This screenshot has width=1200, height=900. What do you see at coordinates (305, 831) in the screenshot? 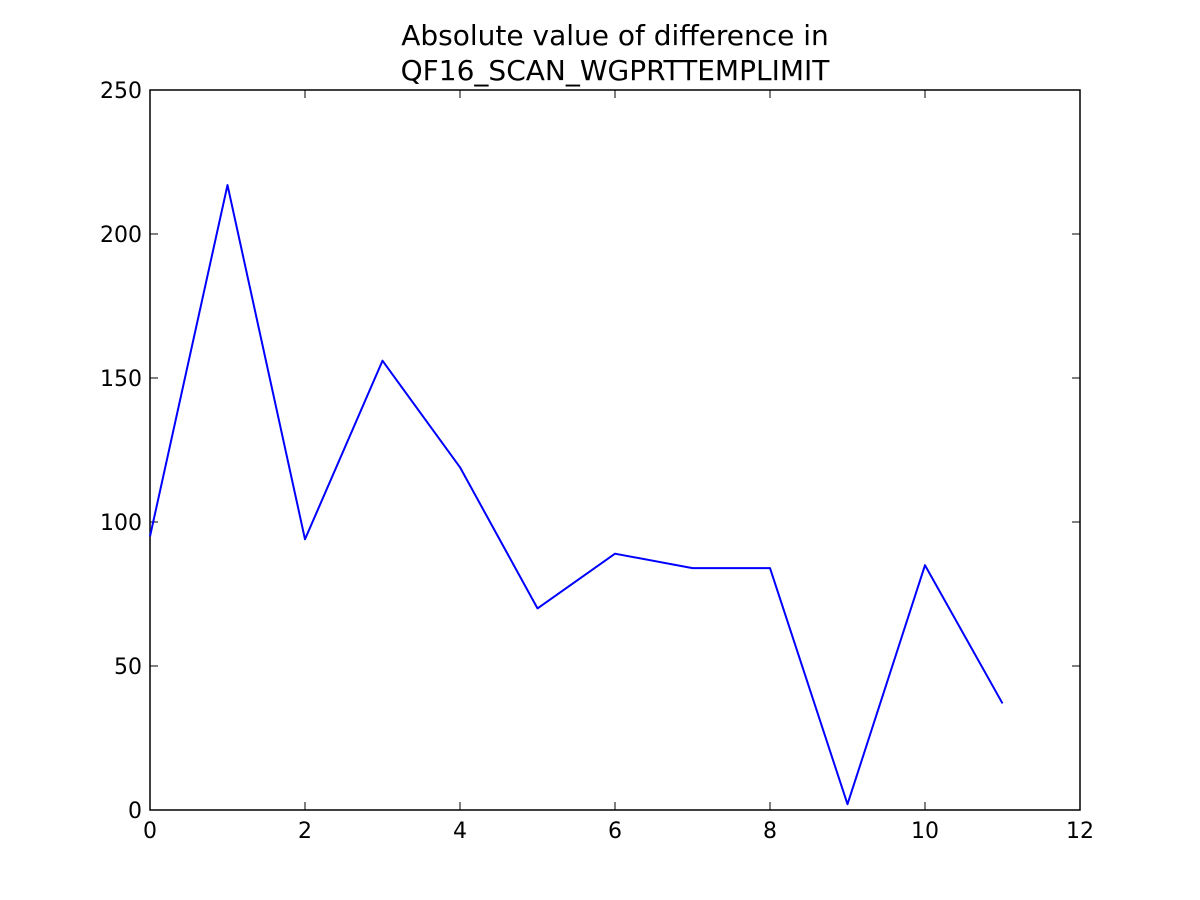
I see `x-tick-label: 2` at bounding box center [305, 831].